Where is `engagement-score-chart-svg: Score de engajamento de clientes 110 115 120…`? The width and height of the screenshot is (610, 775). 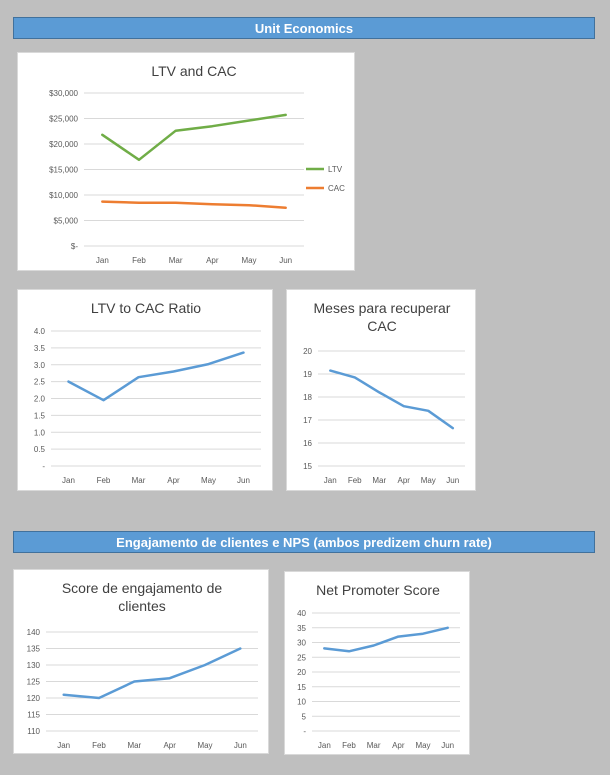
engagement-score-chart-svg: Score de engajamento de clientes 110 115 120… is located at coordinates (142, 665).